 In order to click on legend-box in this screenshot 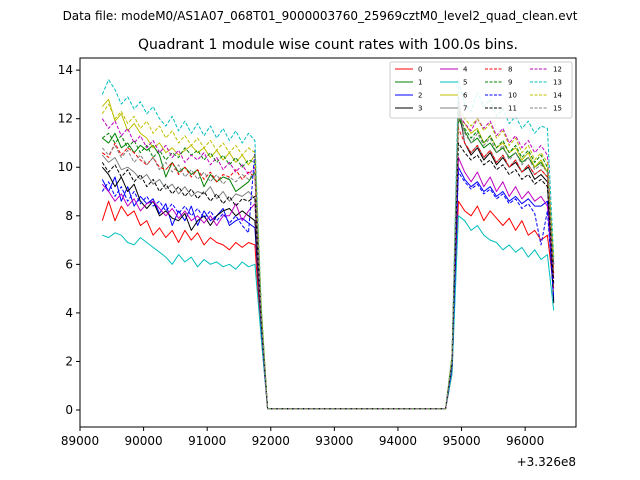, I will do `click(481, 90)`.